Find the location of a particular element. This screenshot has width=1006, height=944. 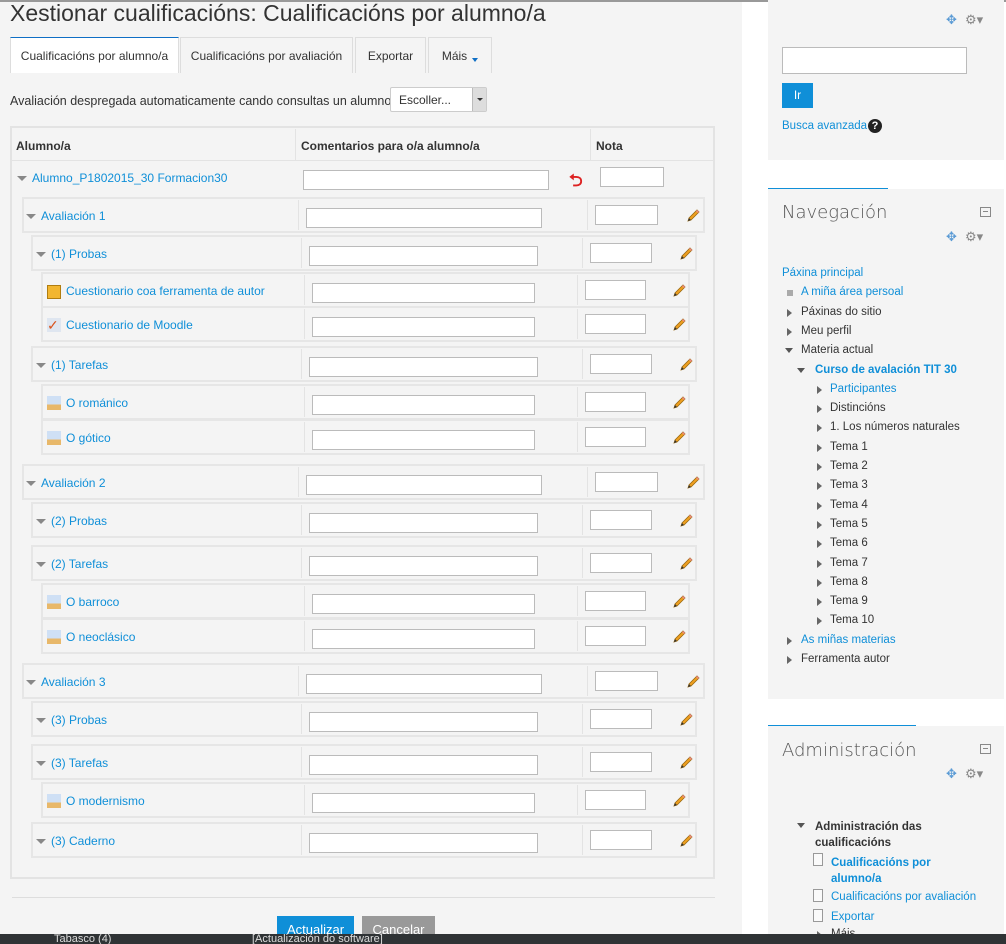

grade-item-link: (1) Tarefas is located at coordinates (80, 365).